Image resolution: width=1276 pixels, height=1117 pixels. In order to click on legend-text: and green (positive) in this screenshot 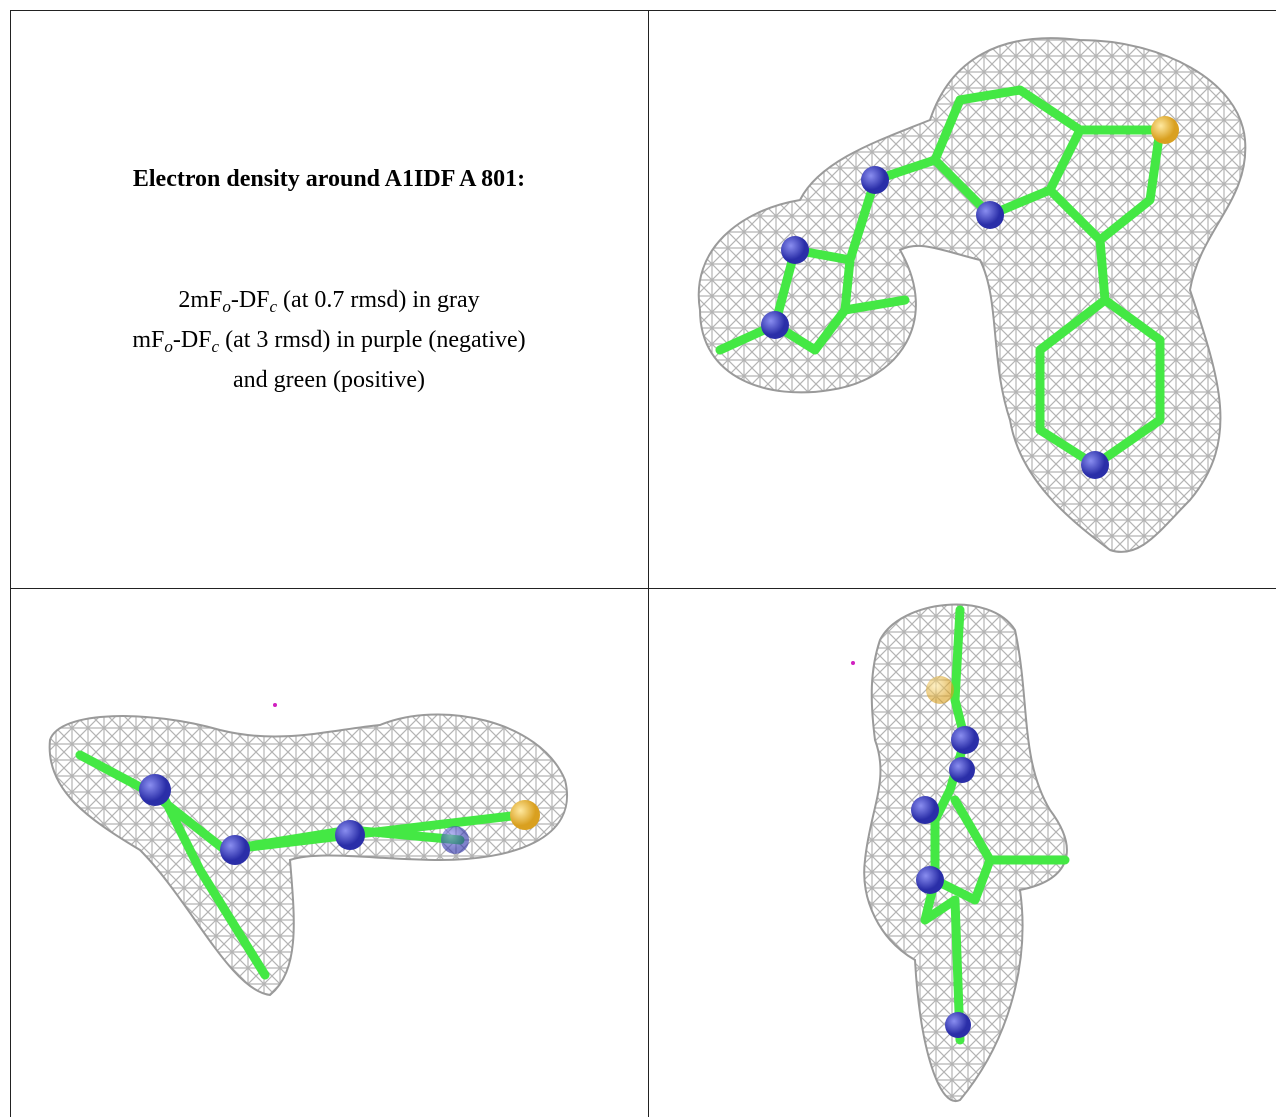, I will do `click(329, 380)`.